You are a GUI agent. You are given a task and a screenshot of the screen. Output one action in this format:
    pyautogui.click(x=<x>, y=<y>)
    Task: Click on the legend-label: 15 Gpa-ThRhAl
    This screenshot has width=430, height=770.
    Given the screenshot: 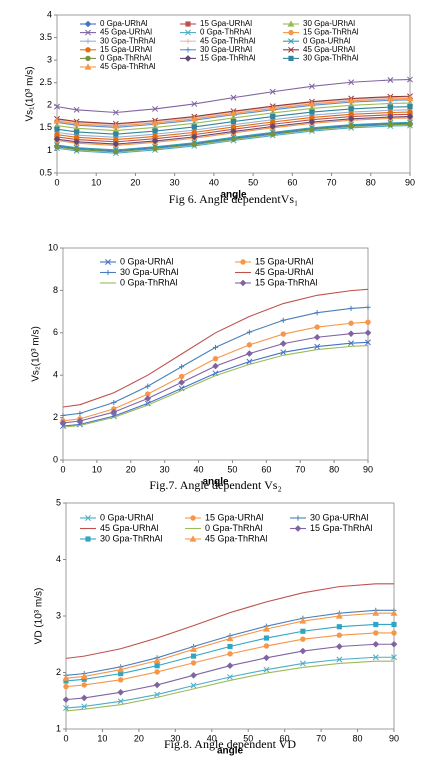 What is the action you would take?
    pyautogui.click(x=331, y=32)
    